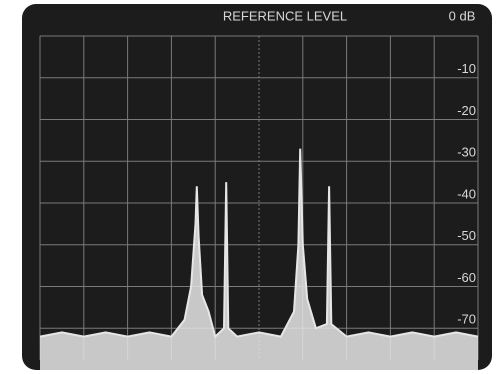 The image size is (496, 374). Describe the element at coordinates (466, 193) in the screenshot. I see `y-tick-label: -40` at that location.